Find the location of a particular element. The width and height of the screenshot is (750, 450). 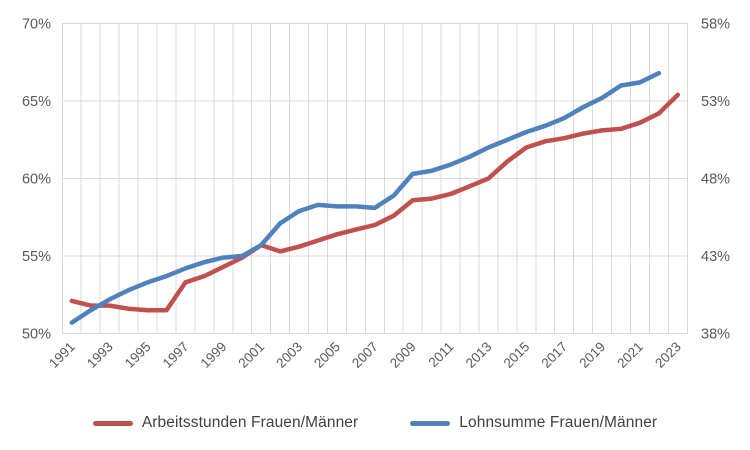

left-axis-tick-label: 65% is located at coordinates (36, 102).